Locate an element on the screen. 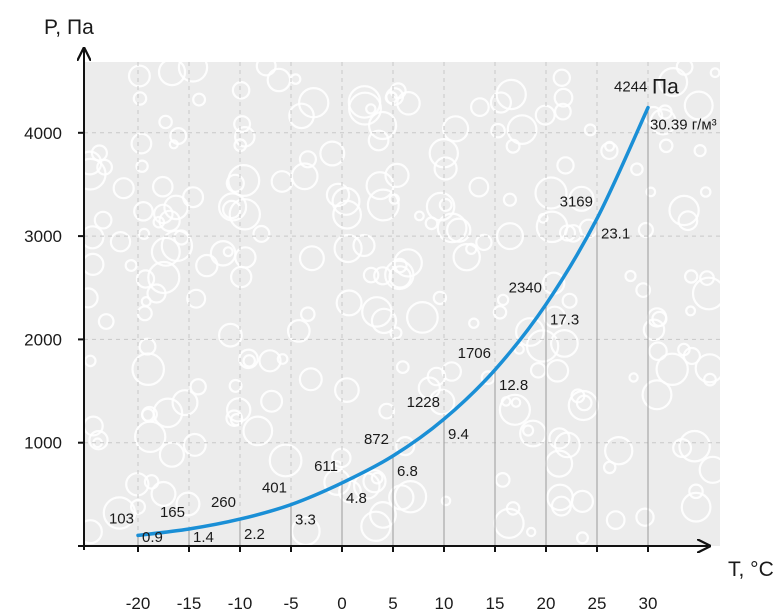 This screenshot has width=780, height=614. data-label-humidity: 12.8 is located at coordinates (513, 385).